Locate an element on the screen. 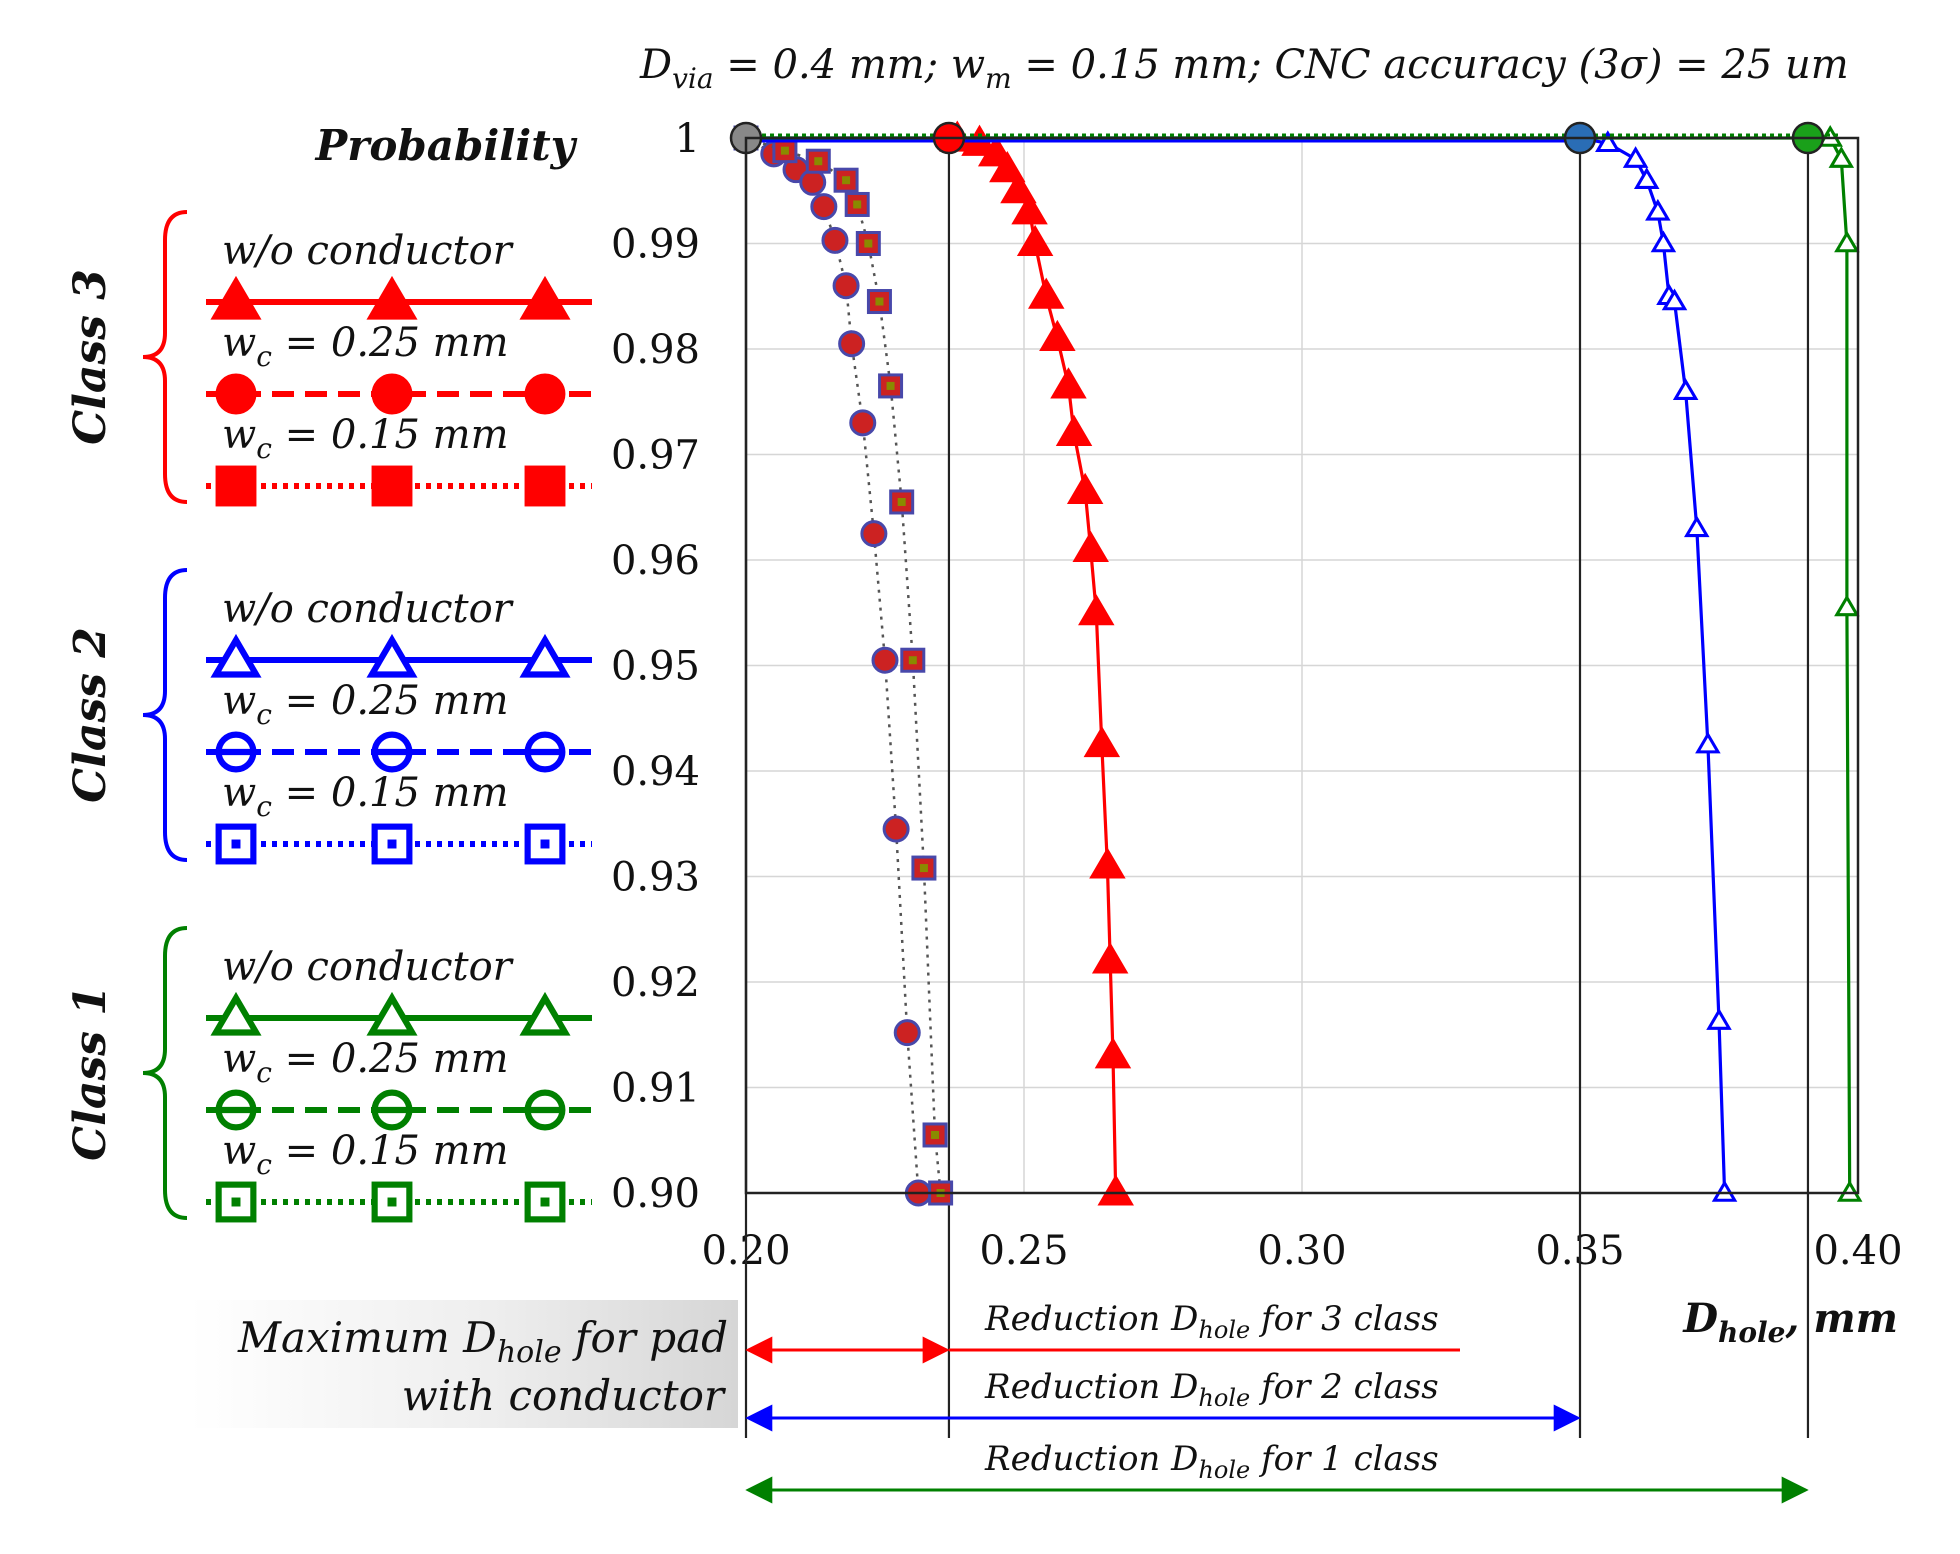  legend-item-label-2-2: wc = 0.15 mm is located at coordinates (365, 1154).